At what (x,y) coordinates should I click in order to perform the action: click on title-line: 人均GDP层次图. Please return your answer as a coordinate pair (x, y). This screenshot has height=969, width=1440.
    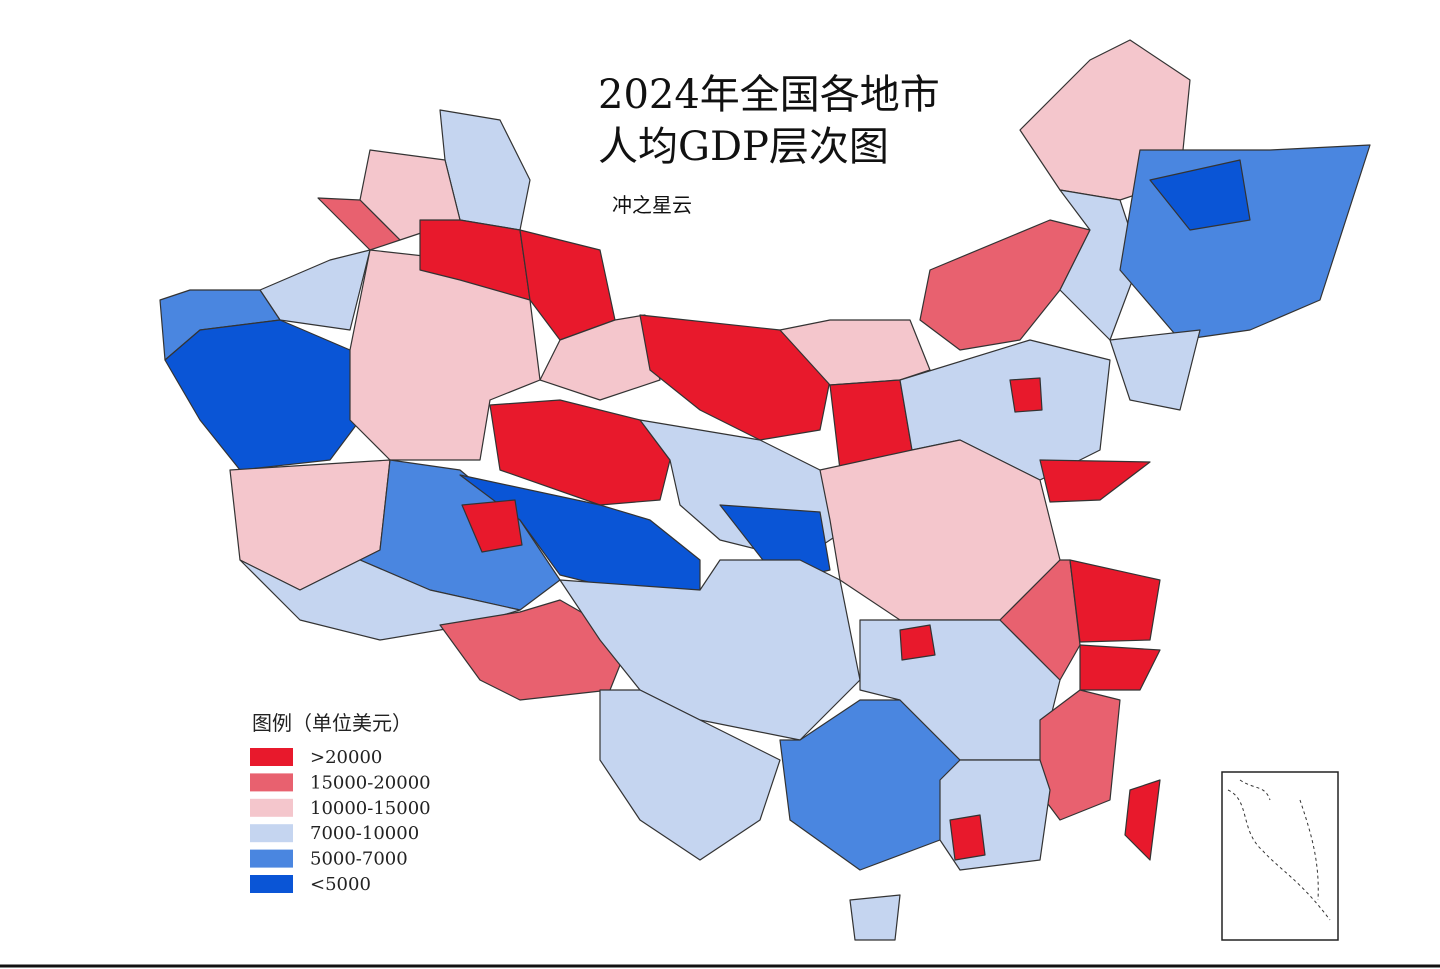
    Looking at the image, I should click on (743, 147).